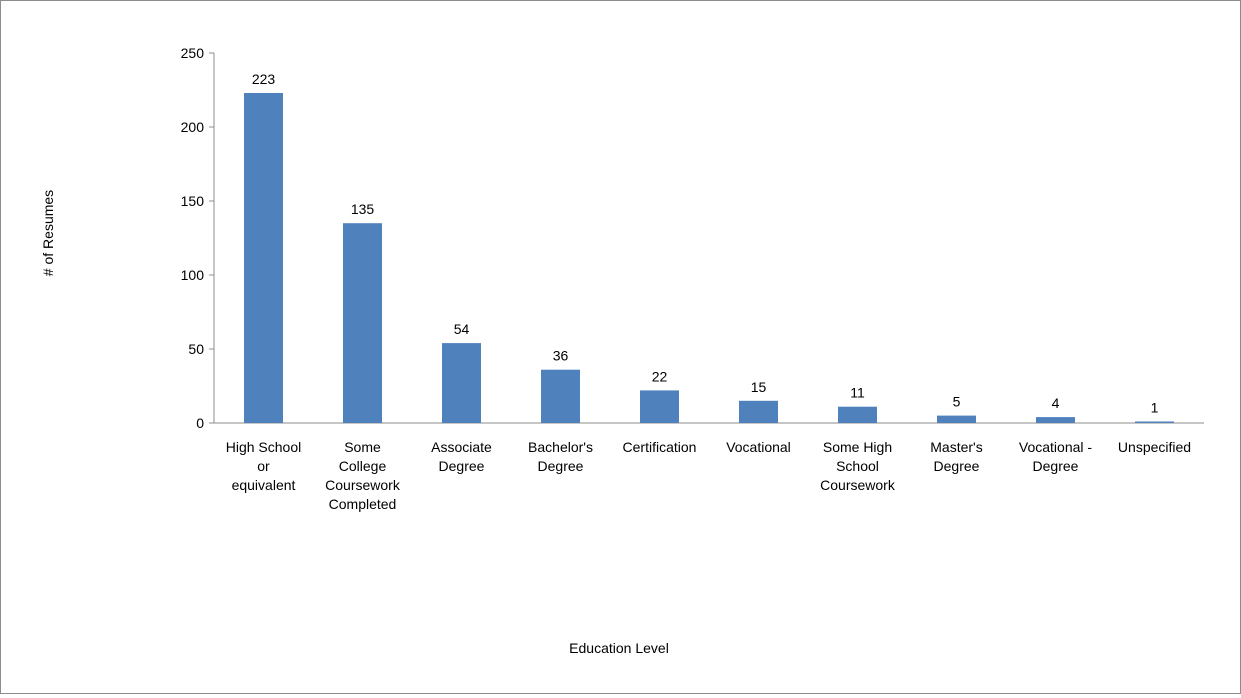 The image size is (1241, 698). What do you see at coordinates (759, 387) in the screenshot?
I see `data-label: 15` at bounding box center [759, 387].